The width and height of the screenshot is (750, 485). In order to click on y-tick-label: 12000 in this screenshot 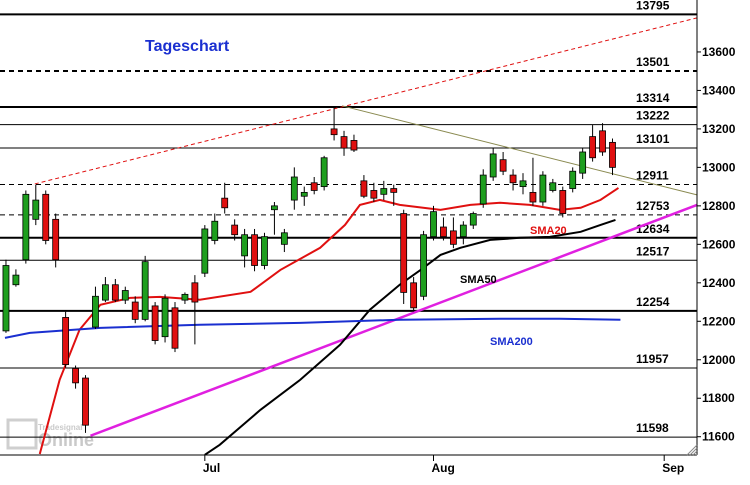, I will do `click(719, 360)`.